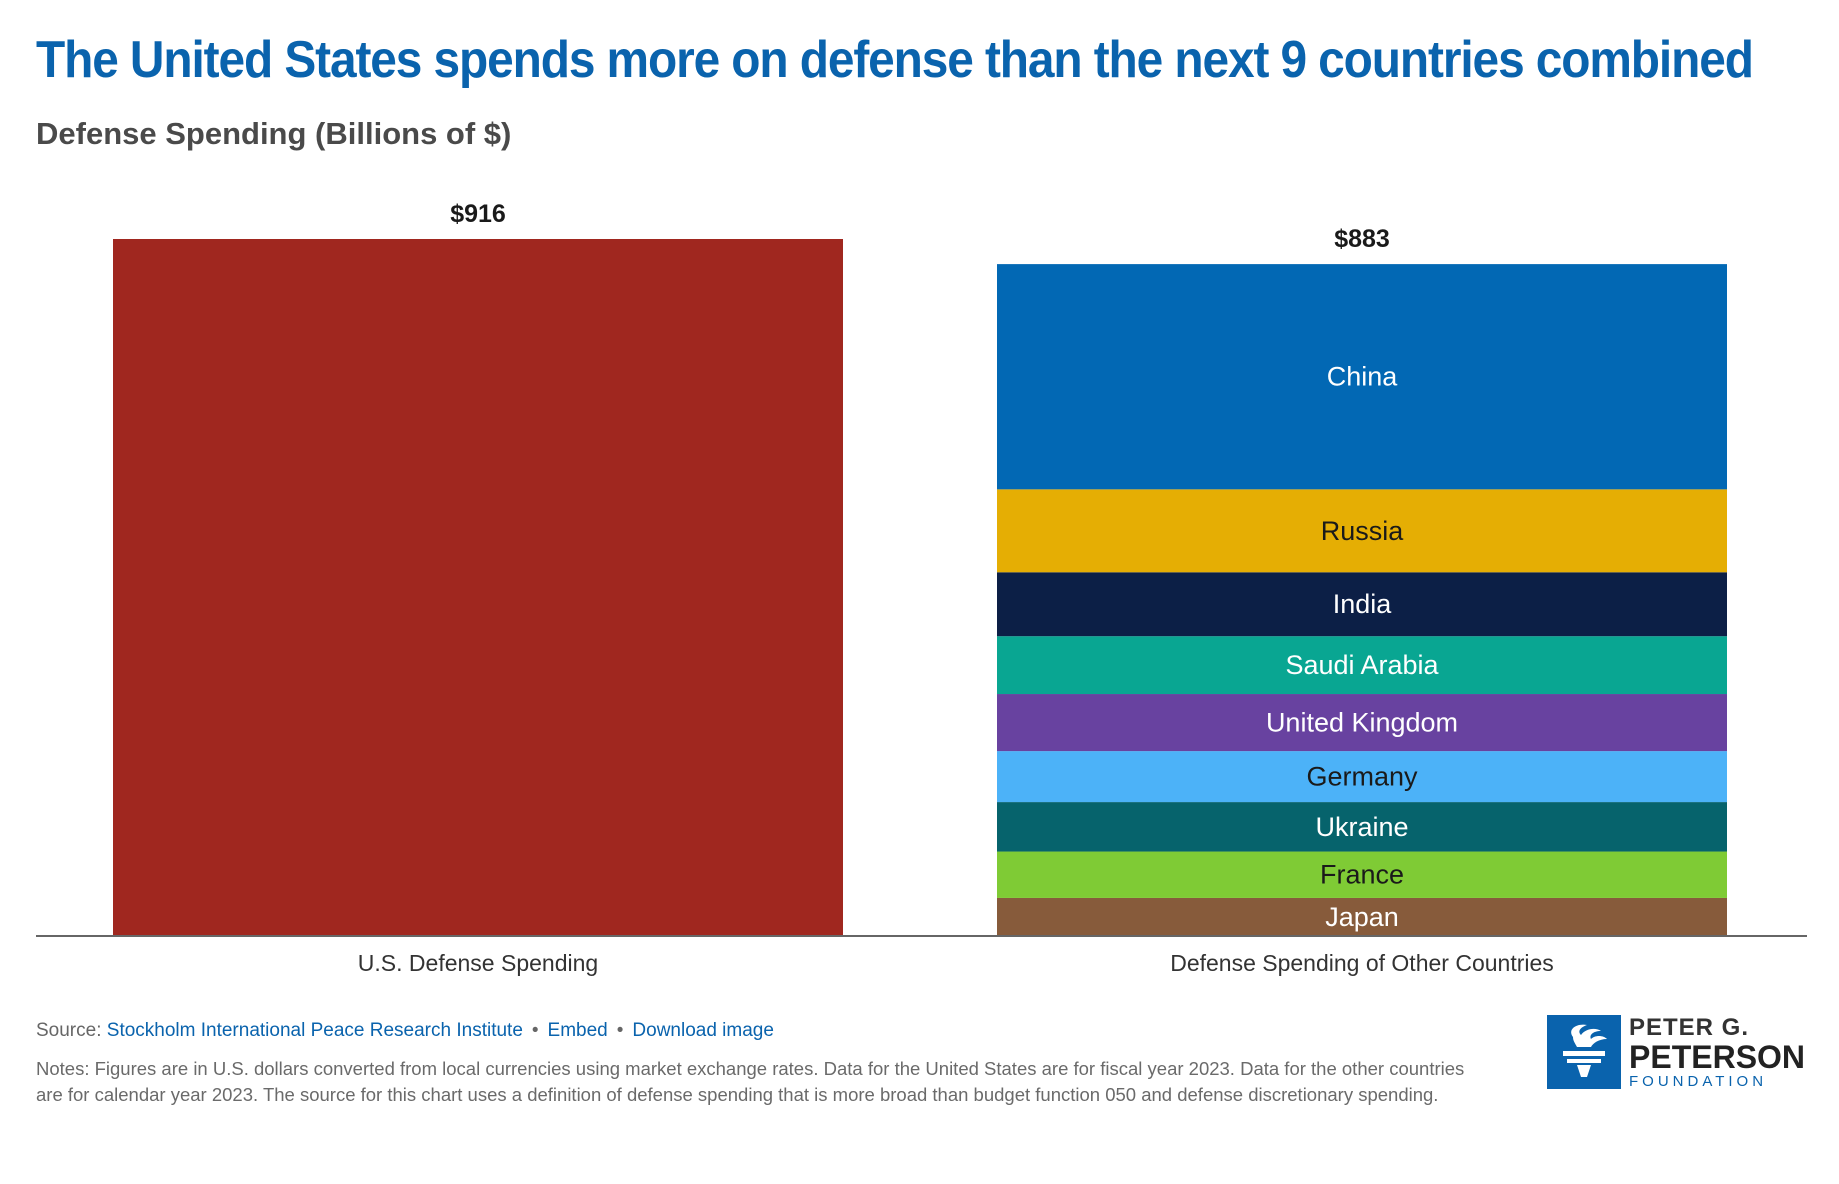 This screenshot has width=1839, height=1184. I want to click on total-label-other-countries: $883, so click(1362, 239).